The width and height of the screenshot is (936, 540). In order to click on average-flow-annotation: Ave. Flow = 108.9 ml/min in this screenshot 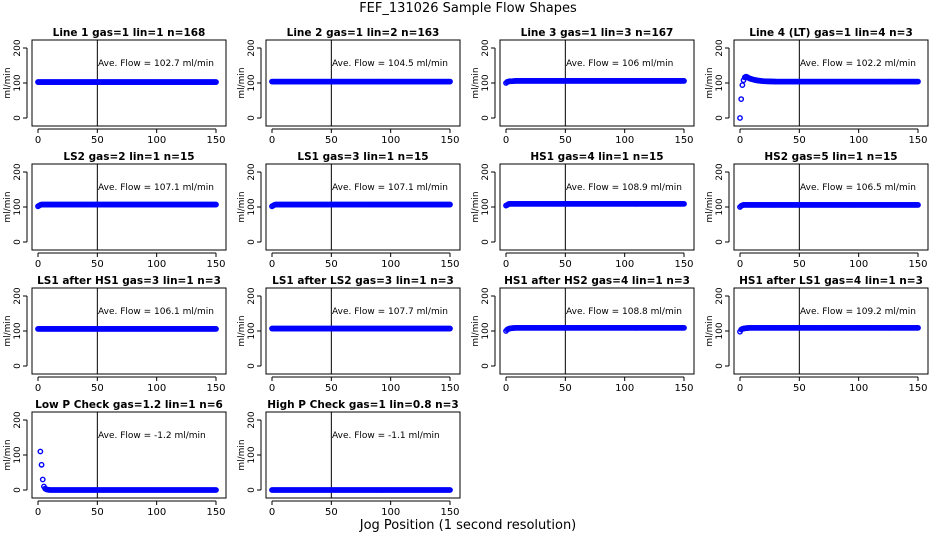, I will do `click(624, 188)`.